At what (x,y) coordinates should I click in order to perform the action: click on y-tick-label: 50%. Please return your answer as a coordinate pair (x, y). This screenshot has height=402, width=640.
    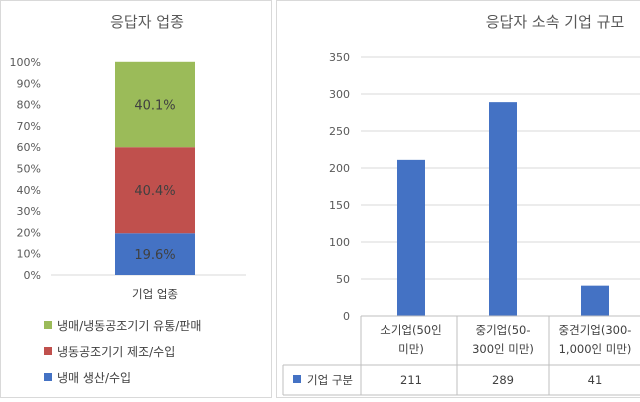
    Looking at the image, I should click on (29, 169).